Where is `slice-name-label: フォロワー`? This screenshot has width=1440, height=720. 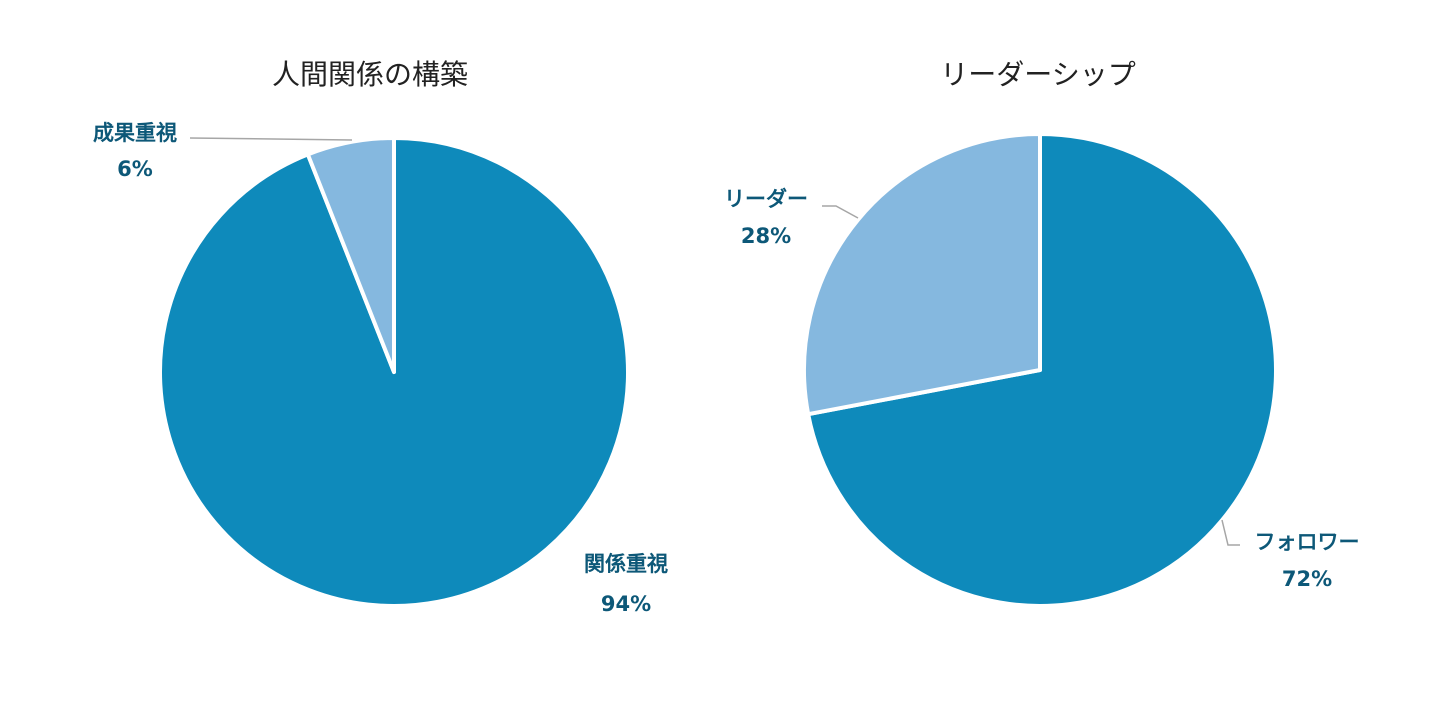
slice-name-label: フォロワー is located at coordinates (1307, 542).